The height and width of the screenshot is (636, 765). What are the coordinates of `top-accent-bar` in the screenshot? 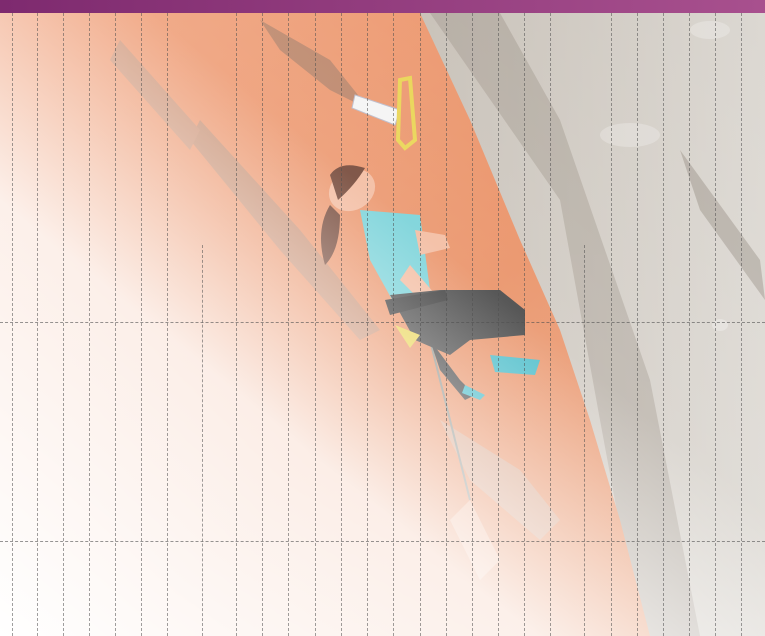 It's located at (382, 6).